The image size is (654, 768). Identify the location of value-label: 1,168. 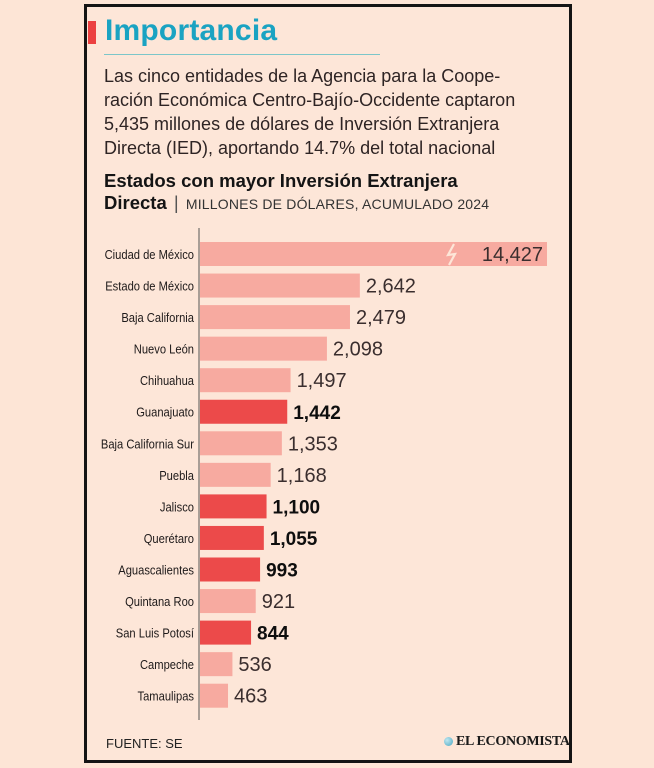
(302, 476).